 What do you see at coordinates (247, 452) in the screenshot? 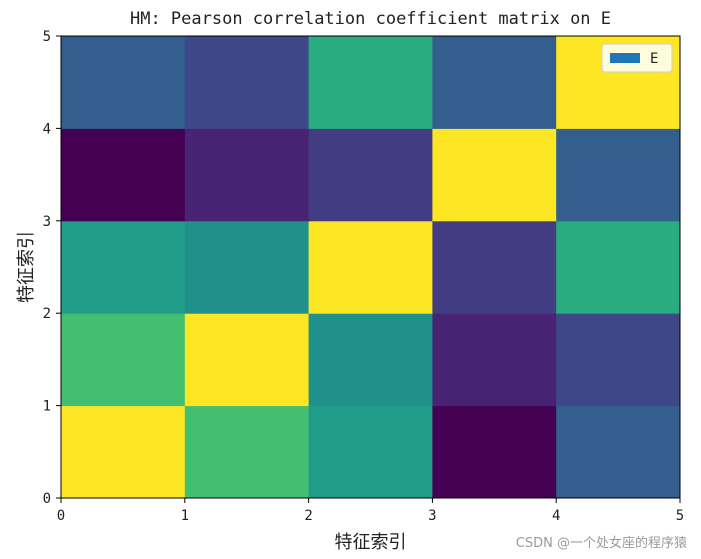
I see `heatmap-cell-r0-c1` at bounding box center [247, 452].